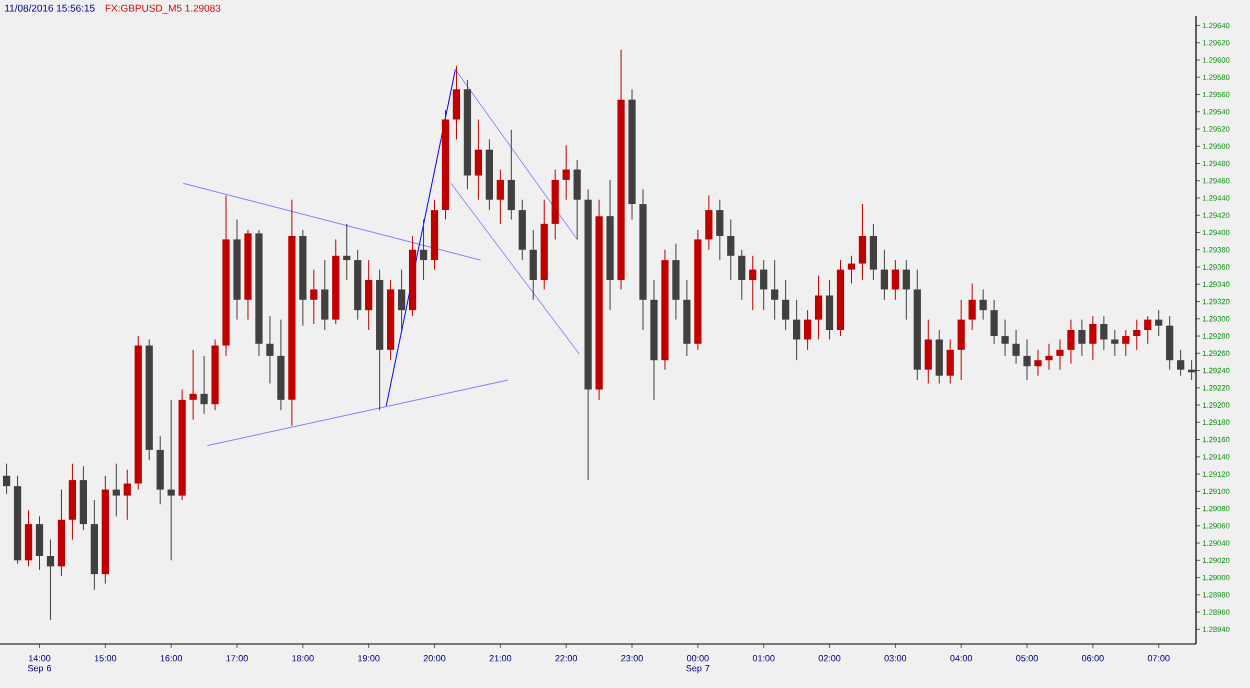  I want to click on candlestick, so click(1115, 343).